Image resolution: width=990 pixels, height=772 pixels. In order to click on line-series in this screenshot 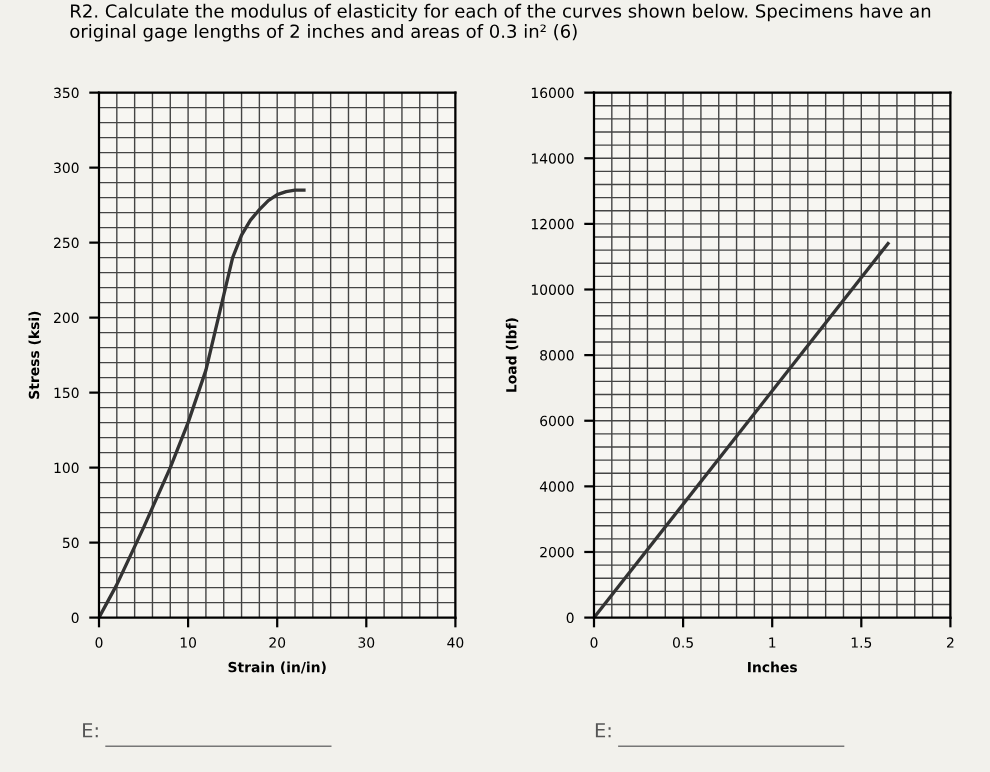, I will do `click(202, 403)`.